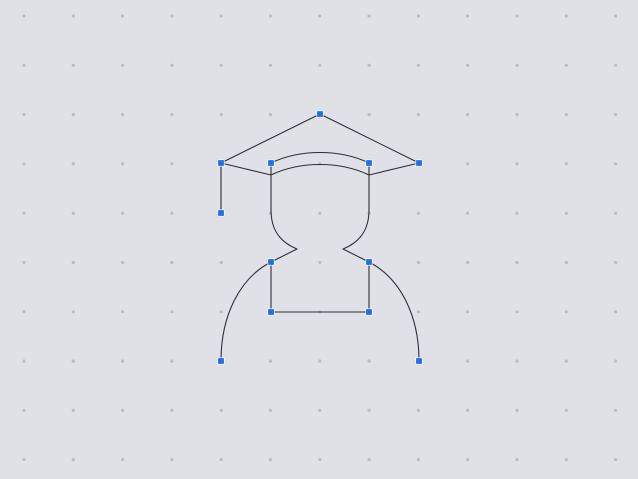  What do you see at coordinates (246, 169) in the screenshot?
I see `cap-board-left-path` at bounding box center [246, 169].